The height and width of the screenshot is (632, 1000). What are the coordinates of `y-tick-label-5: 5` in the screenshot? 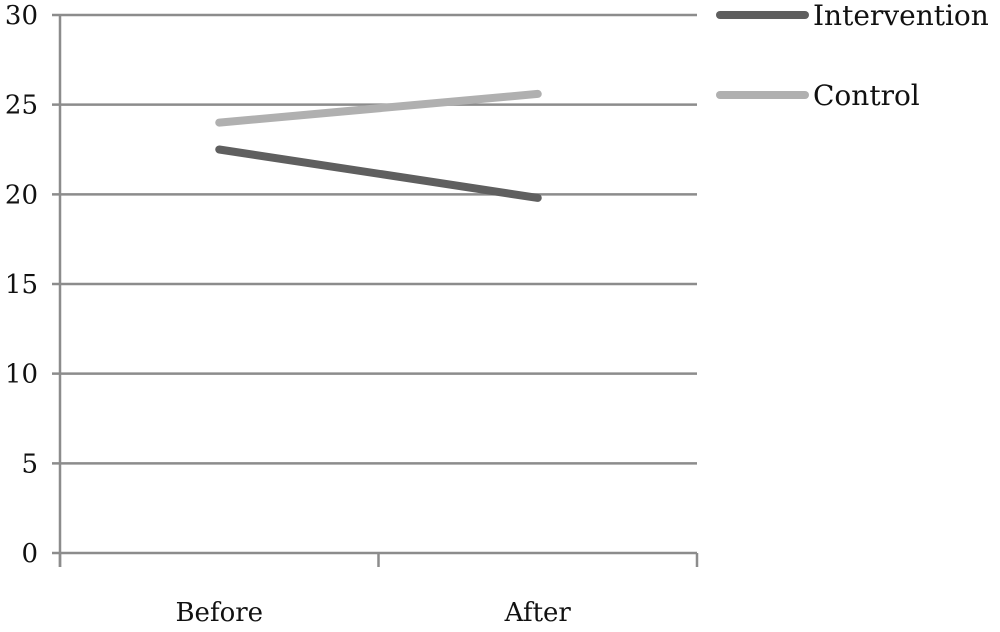 It's located at (29, 464).